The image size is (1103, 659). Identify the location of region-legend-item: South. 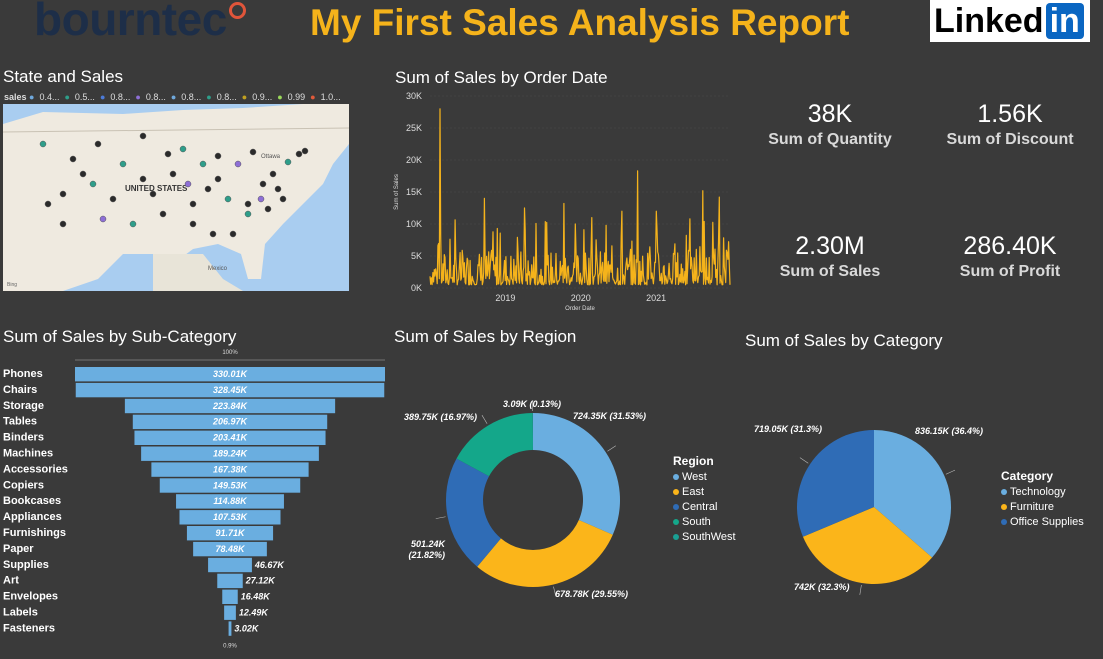
(704, 522).